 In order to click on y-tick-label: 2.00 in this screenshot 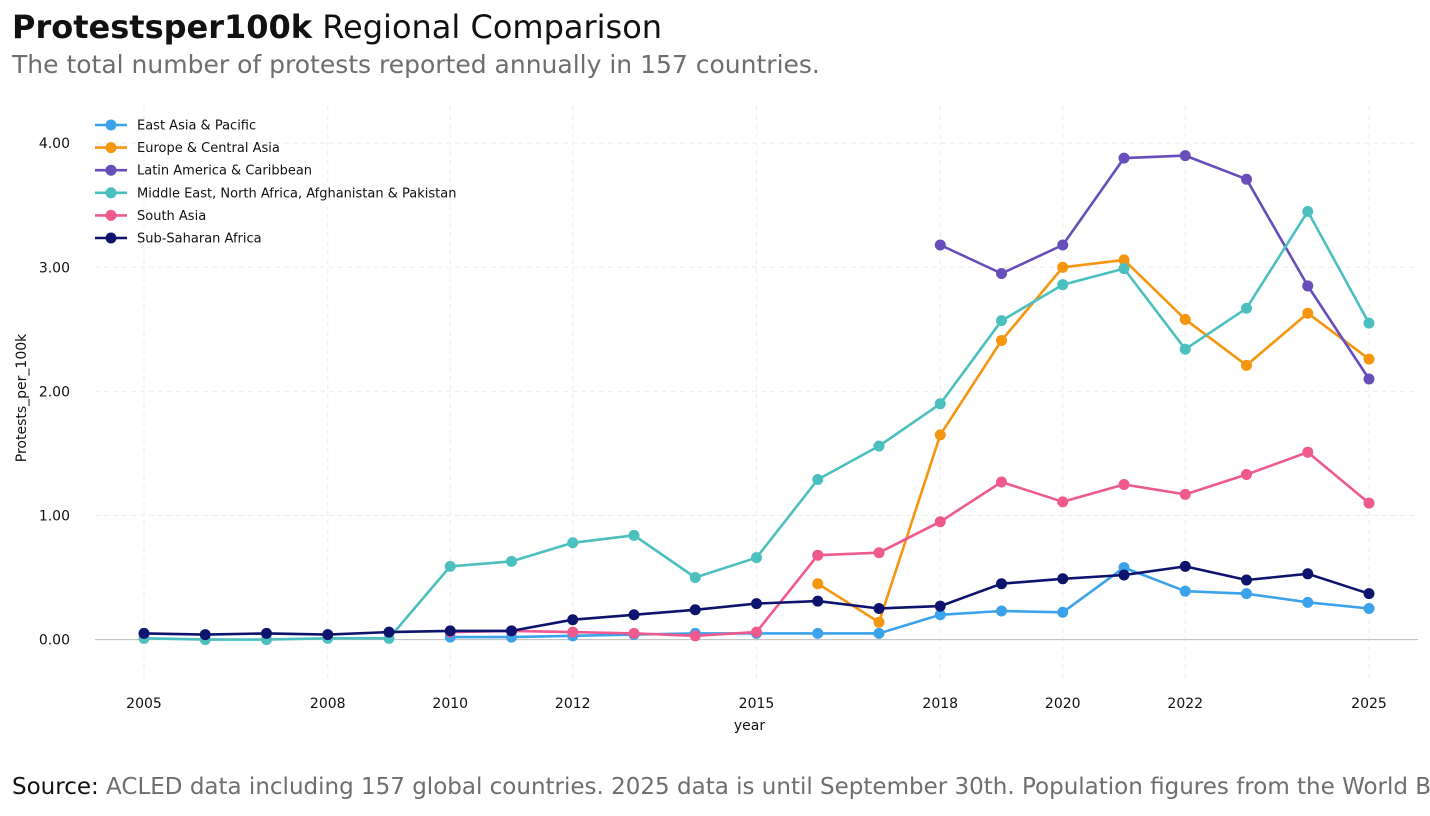, I will do `click(54, 392)`.